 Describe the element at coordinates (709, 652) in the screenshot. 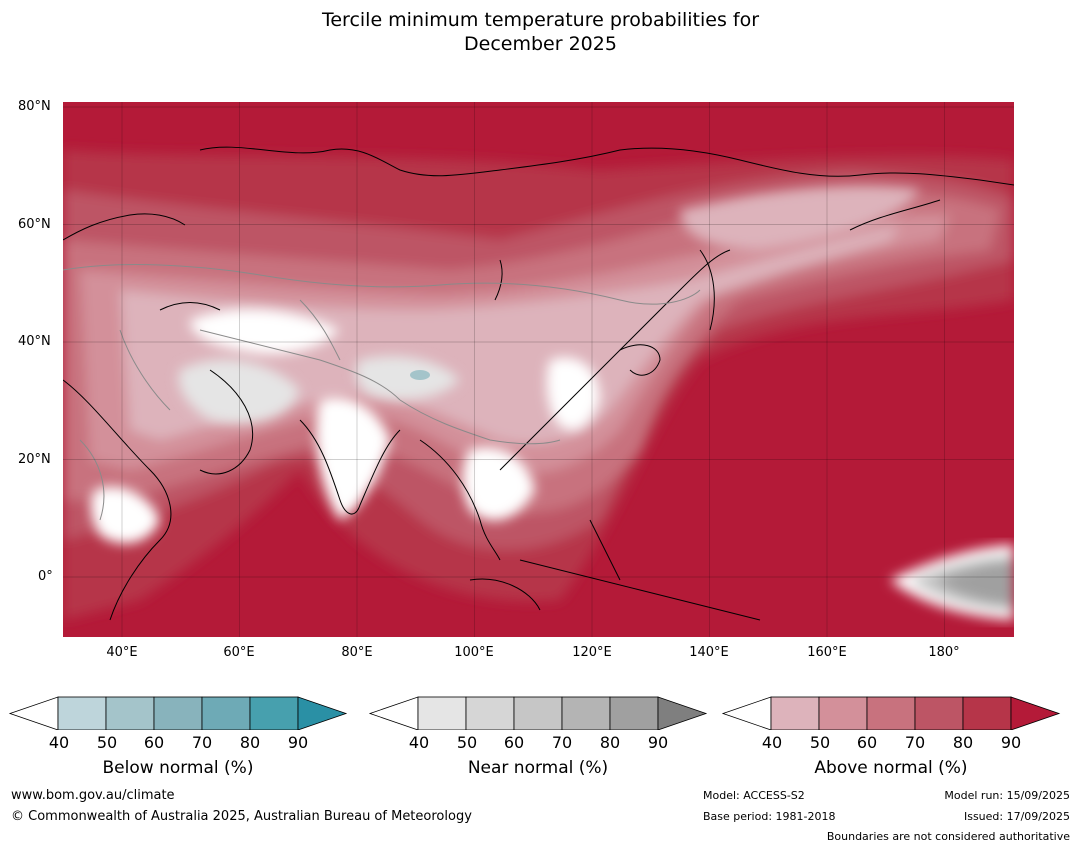

I see `lon-label-140e: 140°E` at that location.